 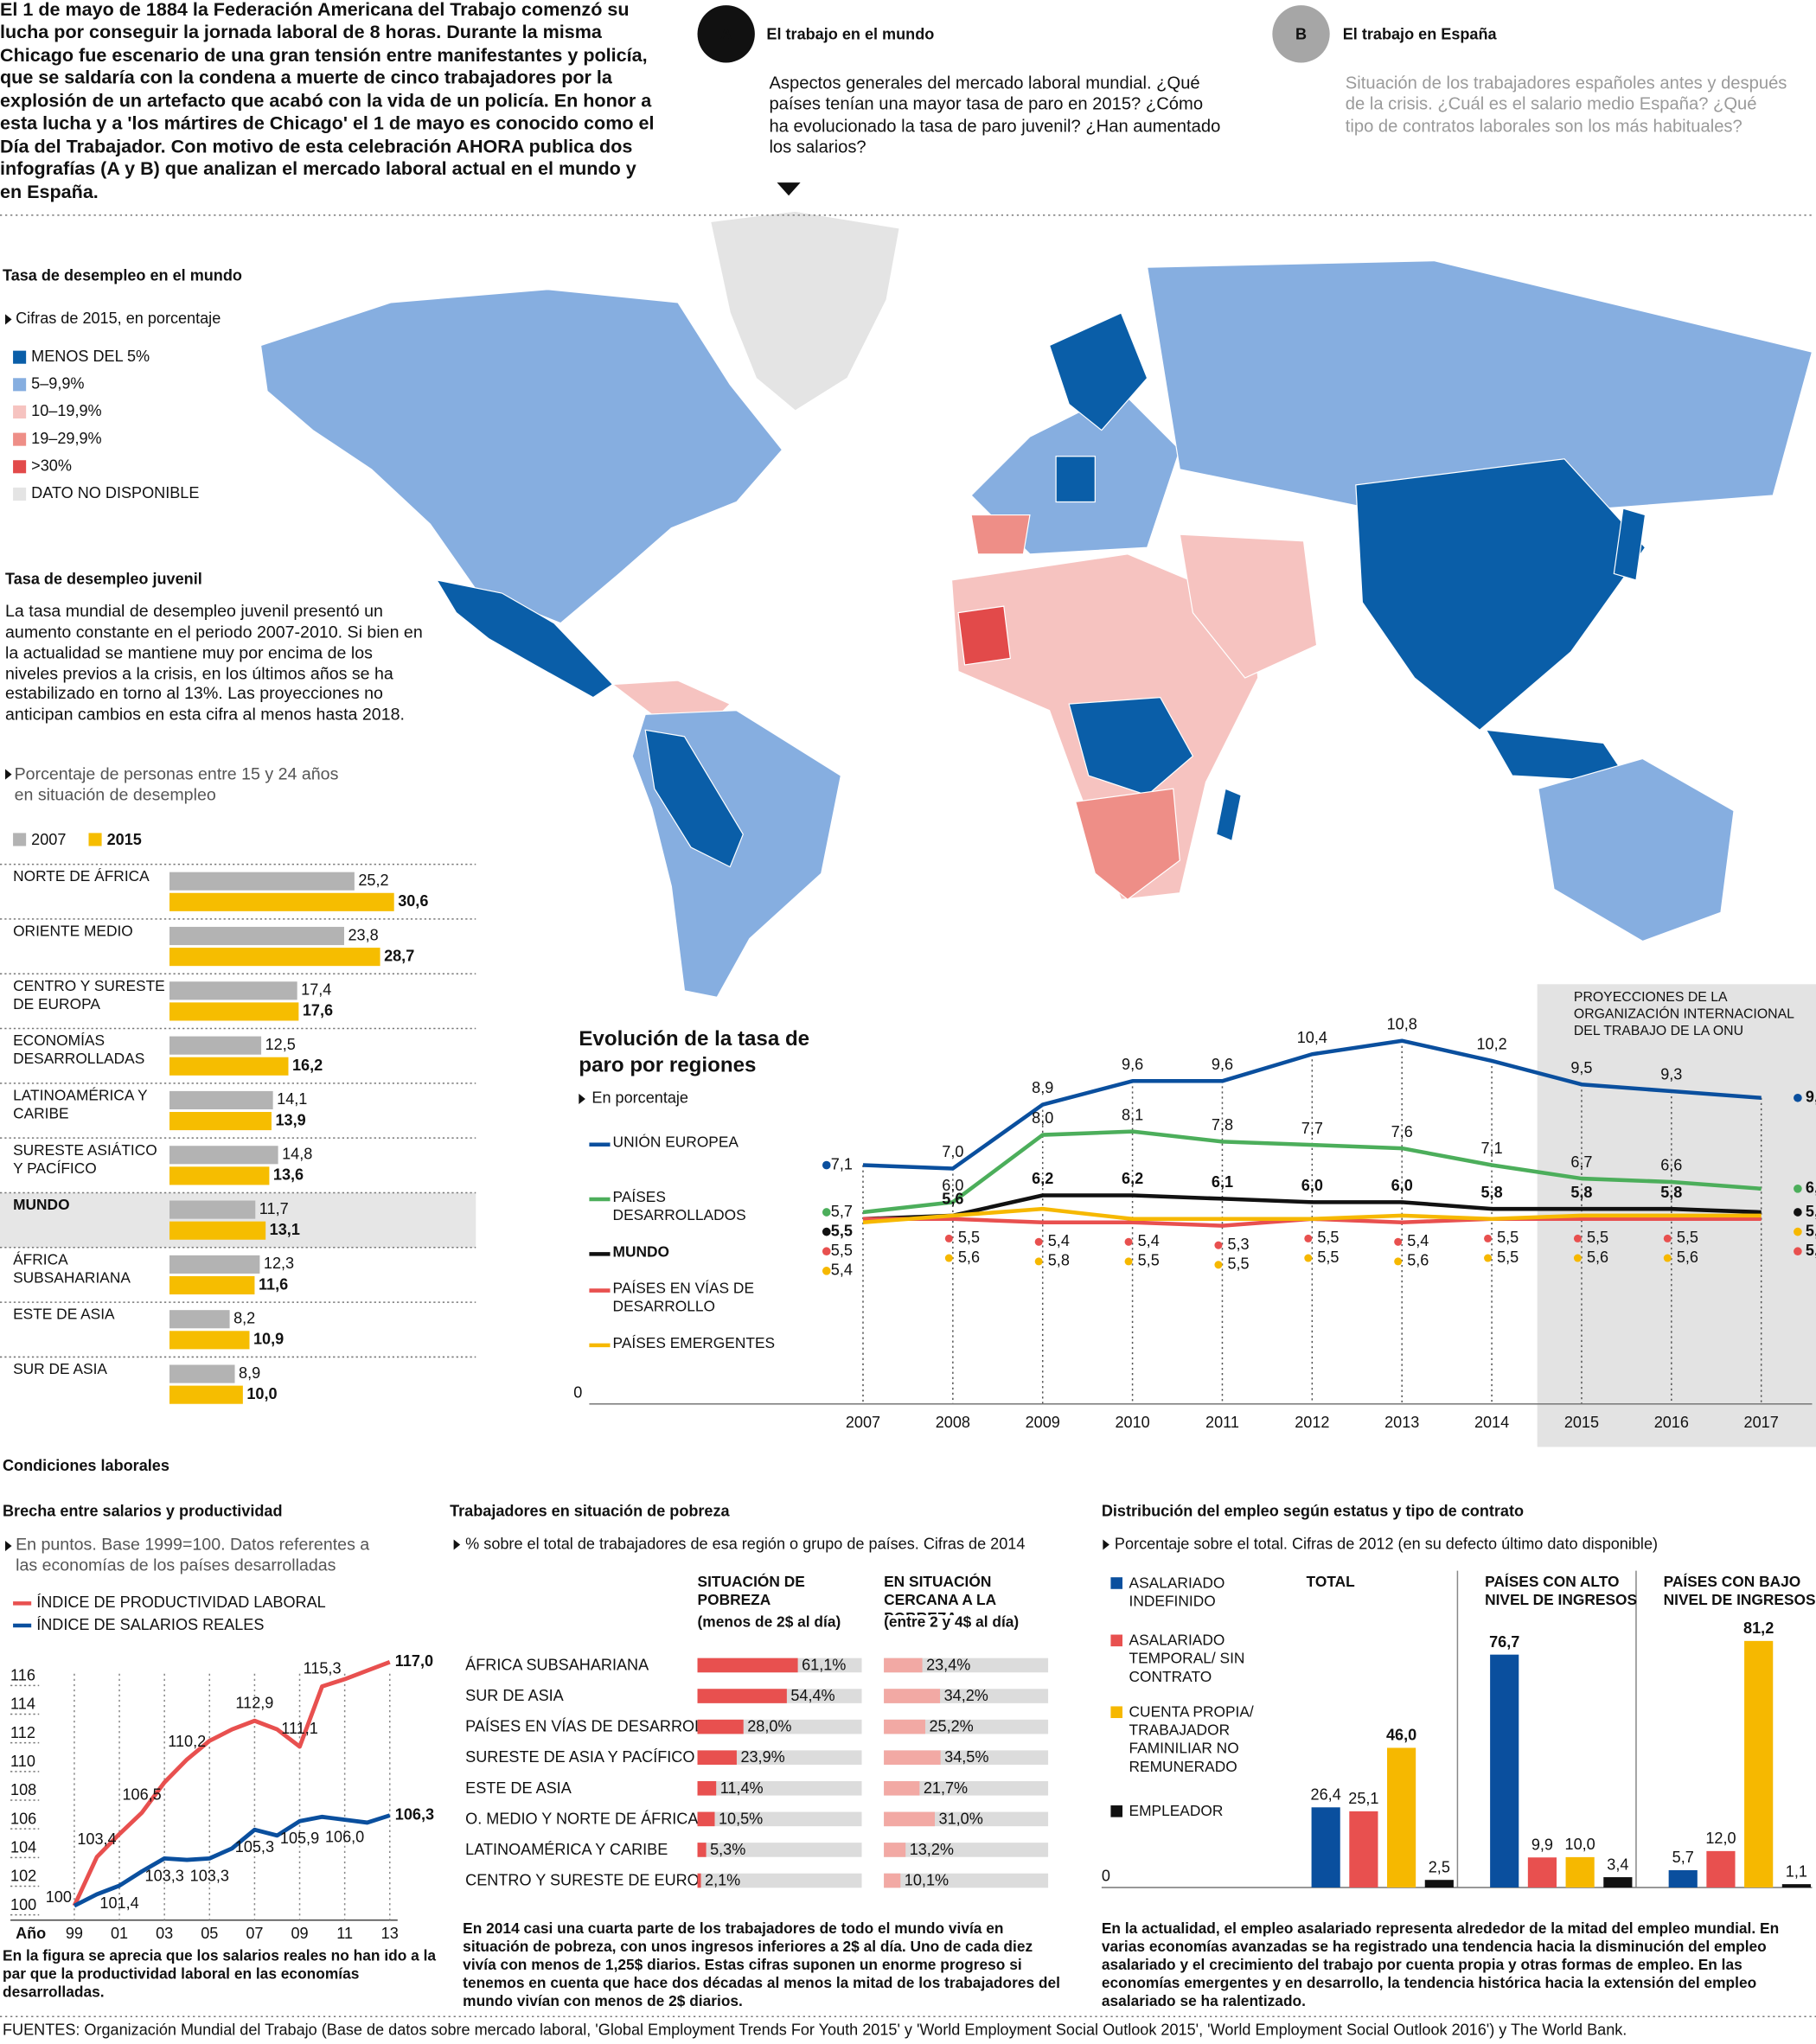 What do you see at coordinates (72, 1269) in the screenshot?
I see `category-label: ÁFRICA SUBSAHARIANA` at bounding box center [72, 1269].